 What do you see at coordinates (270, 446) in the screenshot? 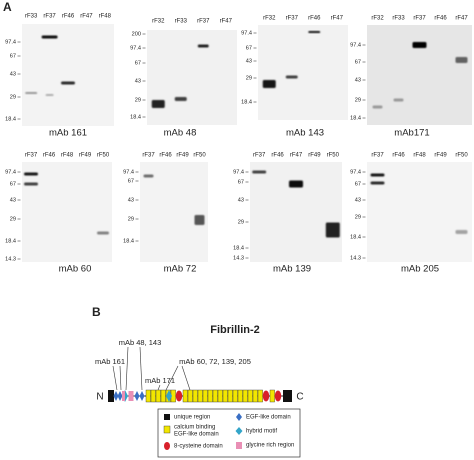
I see `legend-text: glycine rich region` at bounding box center [270, 446].